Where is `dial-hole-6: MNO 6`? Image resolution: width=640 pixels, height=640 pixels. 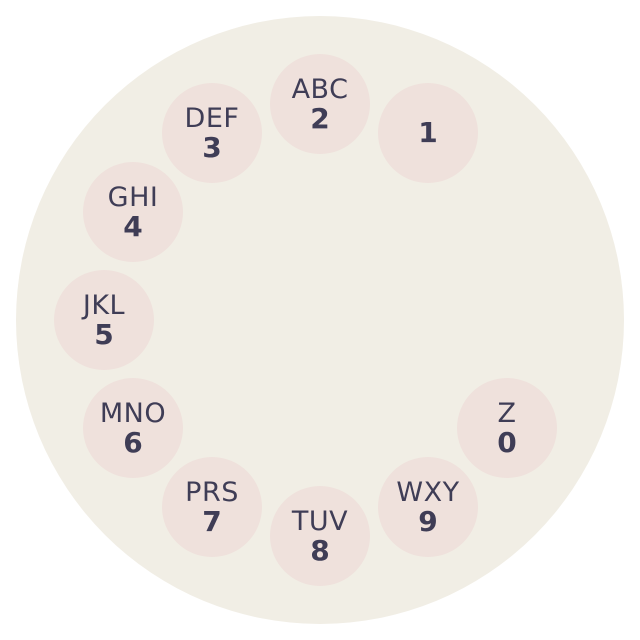 dial-hole-6: MNO 6 is located at coordinates (133, 428).